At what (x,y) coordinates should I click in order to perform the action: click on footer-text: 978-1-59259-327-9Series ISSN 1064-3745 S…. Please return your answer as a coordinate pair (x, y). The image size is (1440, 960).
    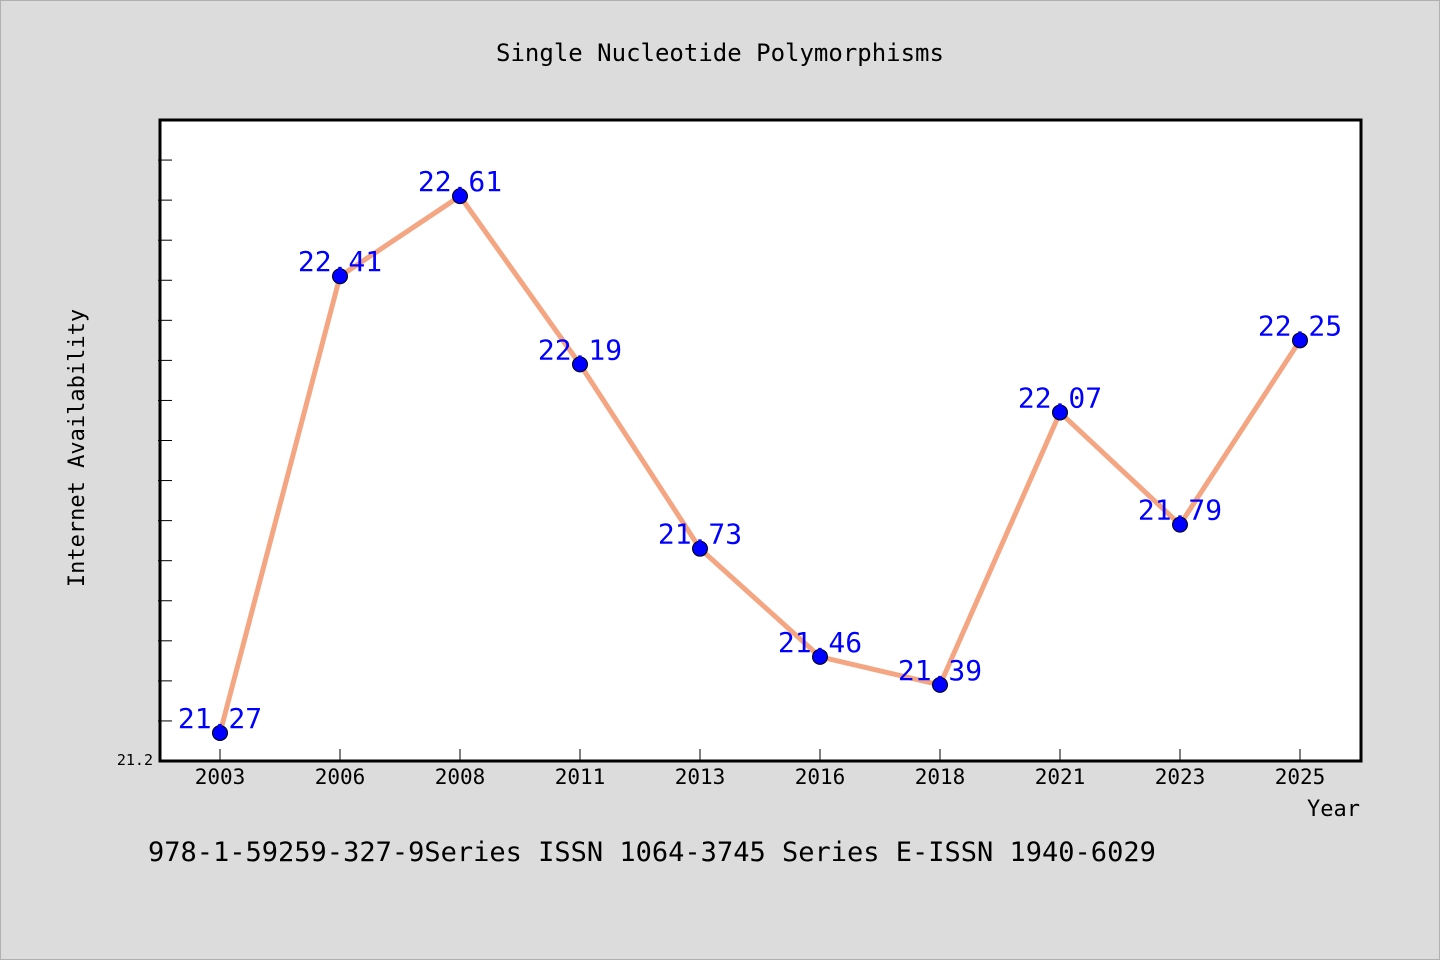
    Looking at the image, I should click on (652, 852).